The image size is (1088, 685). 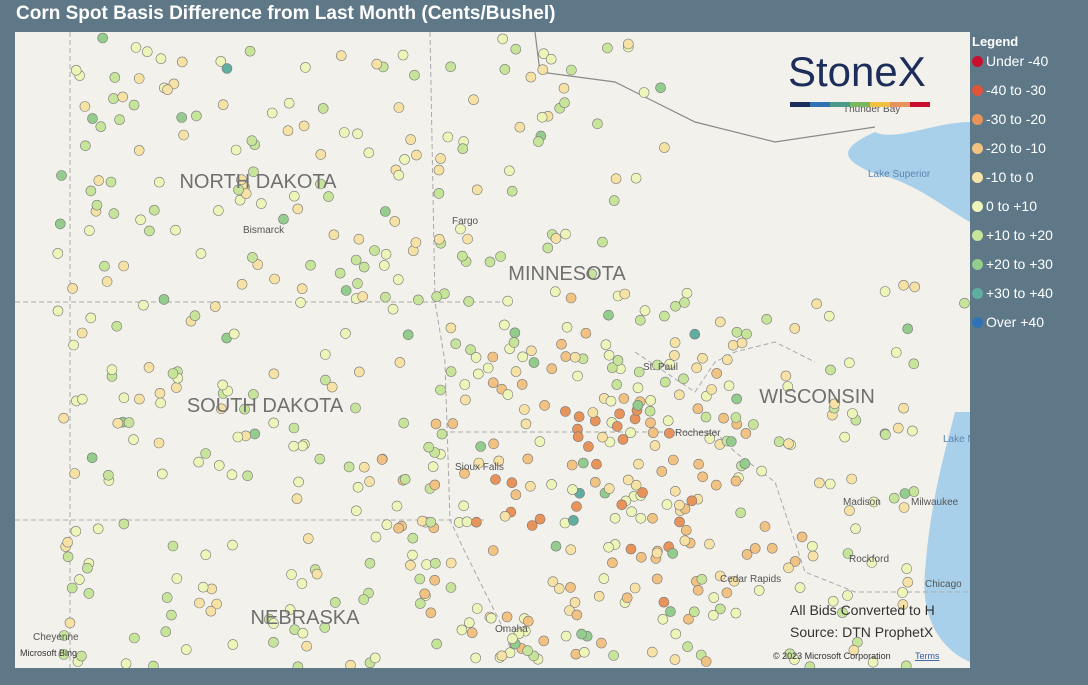 I want to click on legend-item: -10 to 0, so click(x=1012, y=183).